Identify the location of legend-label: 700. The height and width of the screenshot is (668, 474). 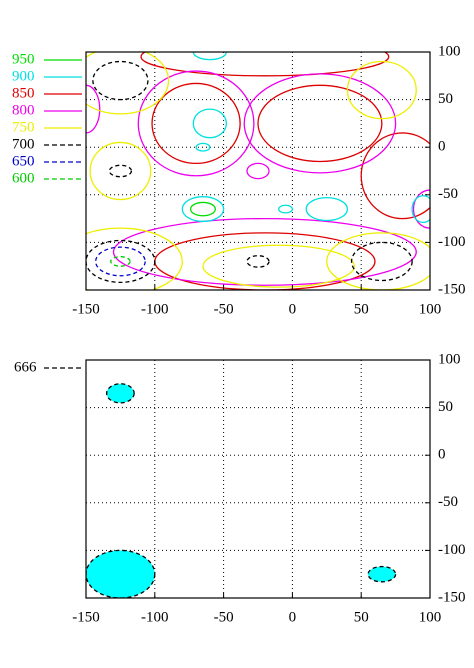
(23, 144).